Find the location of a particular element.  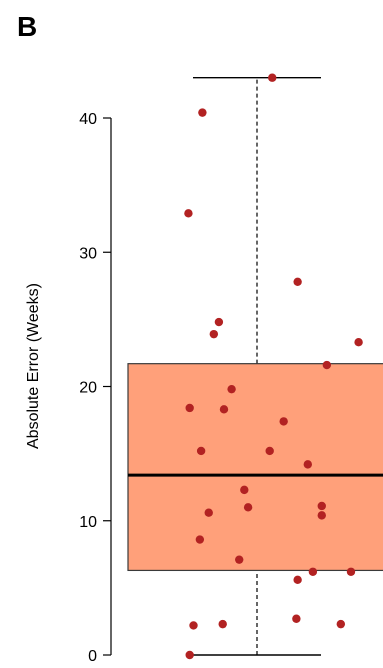

y-ticks: 0 10 20 30 40 is located at coordinates (95, 388).